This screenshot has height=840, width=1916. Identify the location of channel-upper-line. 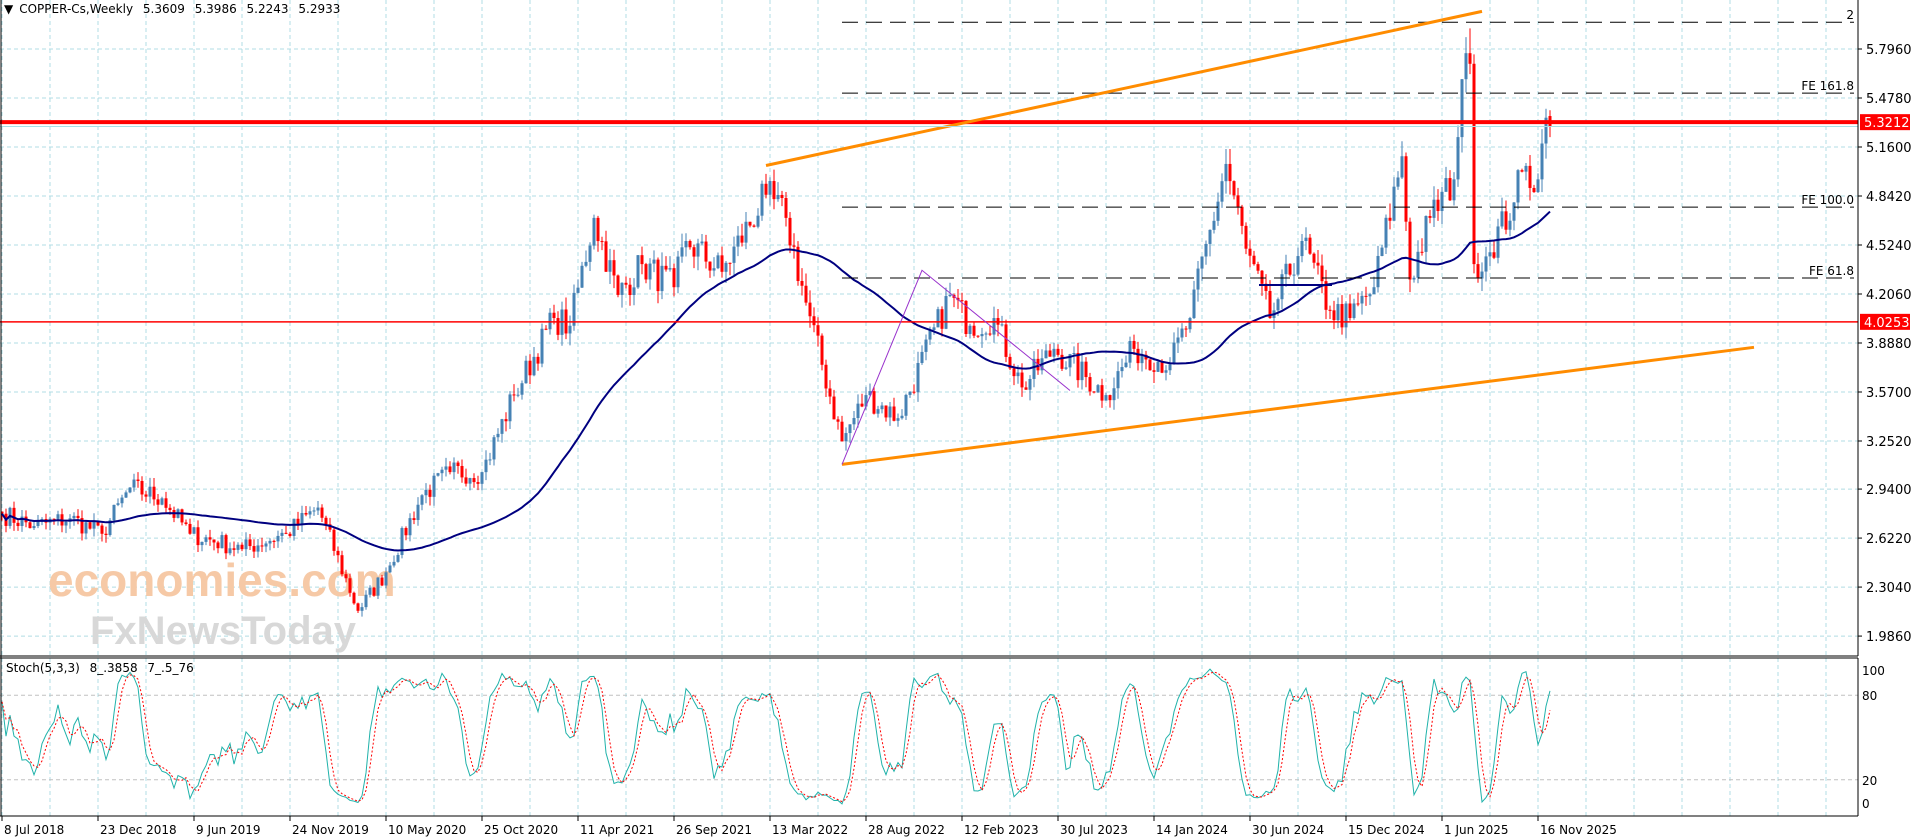
(1124, 88).